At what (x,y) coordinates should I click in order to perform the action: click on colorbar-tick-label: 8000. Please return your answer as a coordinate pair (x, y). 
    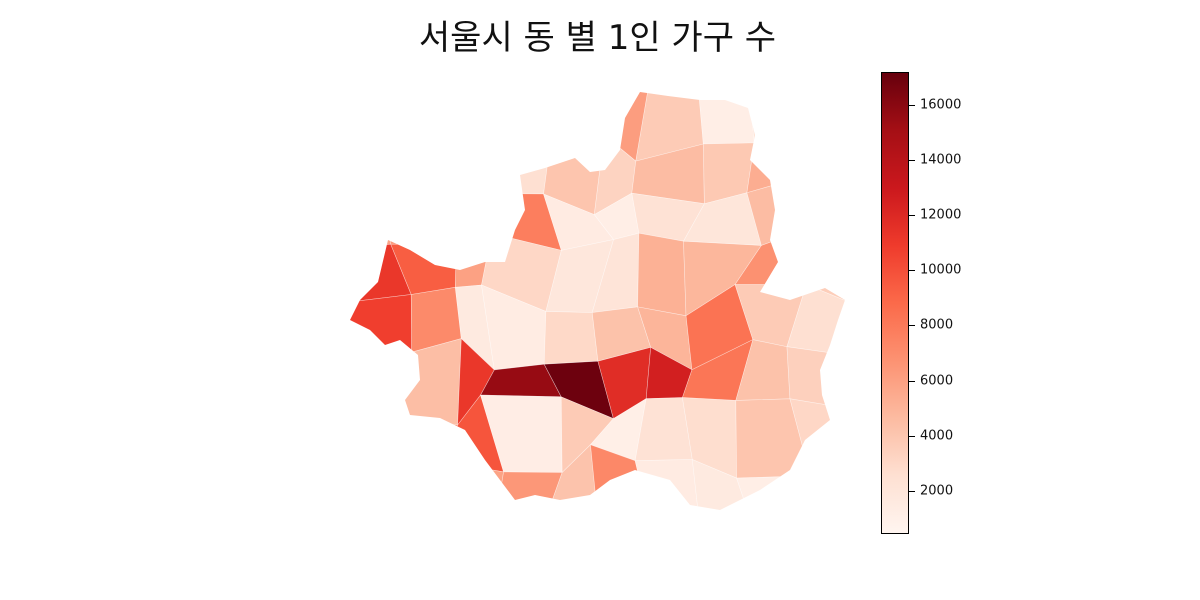
    Looking at the image, I should click on (937, 325).